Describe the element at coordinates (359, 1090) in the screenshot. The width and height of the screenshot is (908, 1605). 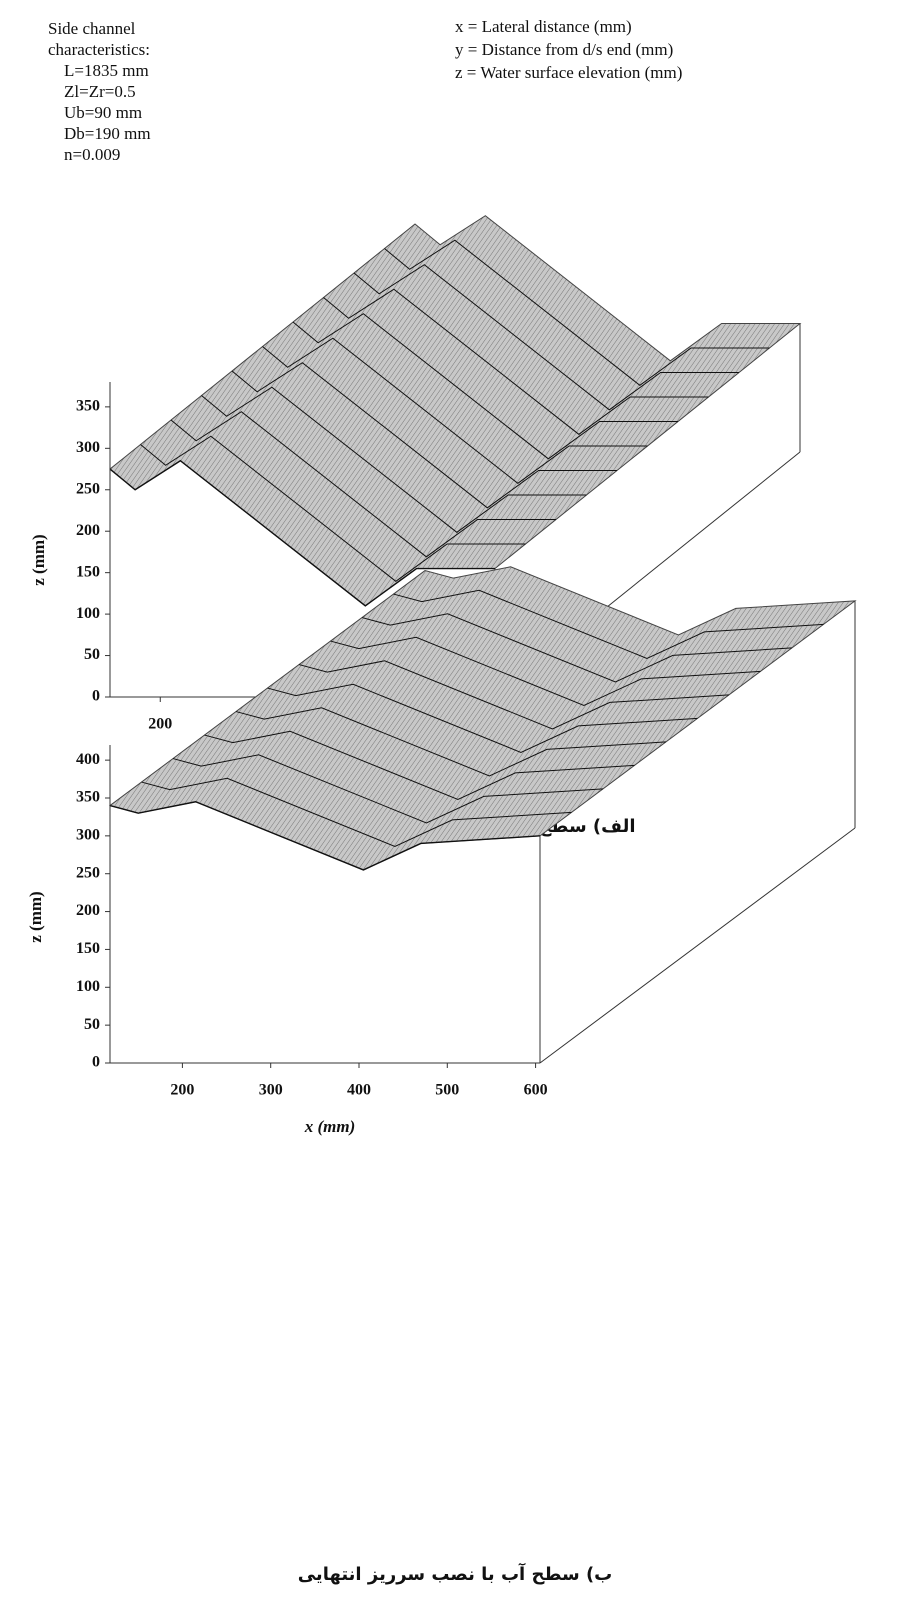
I see `x-tick-label: 400` at that location.